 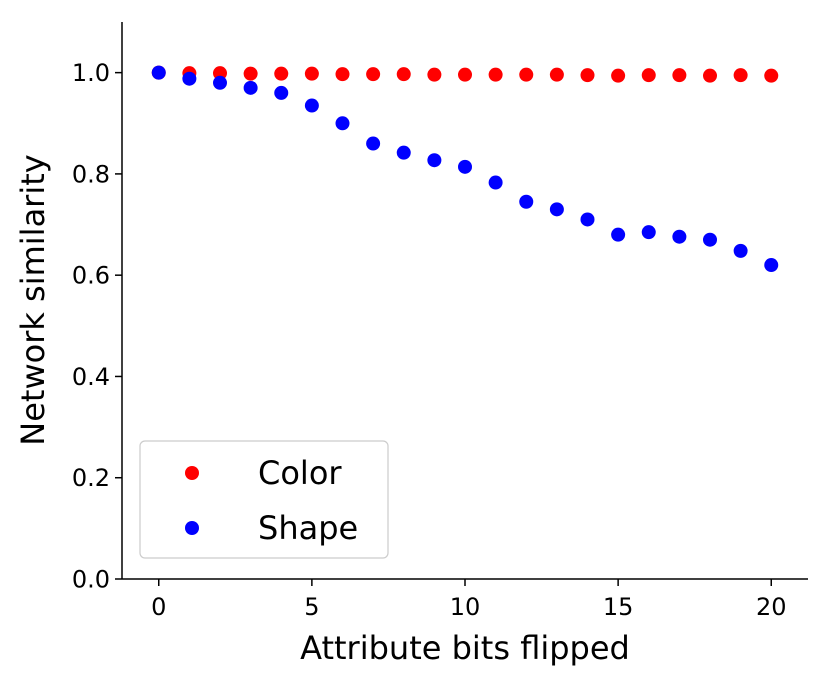 I want to click on y-tick-label: 0.2, so click(x=91, y=478).